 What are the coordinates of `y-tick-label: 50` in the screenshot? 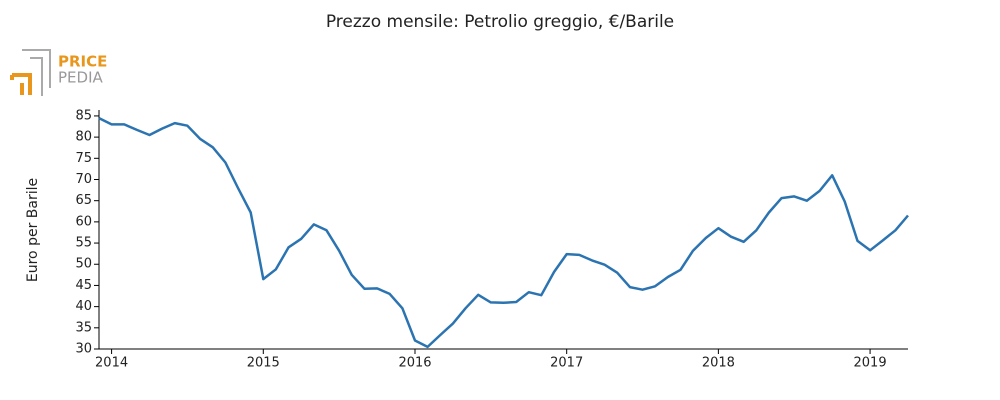 It's located at (83, 264).